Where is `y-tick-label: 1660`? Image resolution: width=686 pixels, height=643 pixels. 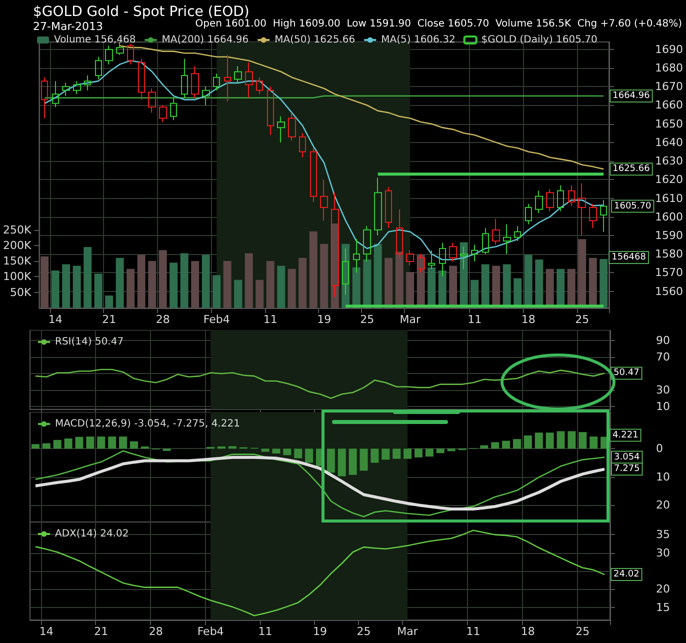
y-tick-label: 1660 is located at coordinates (669, 105).